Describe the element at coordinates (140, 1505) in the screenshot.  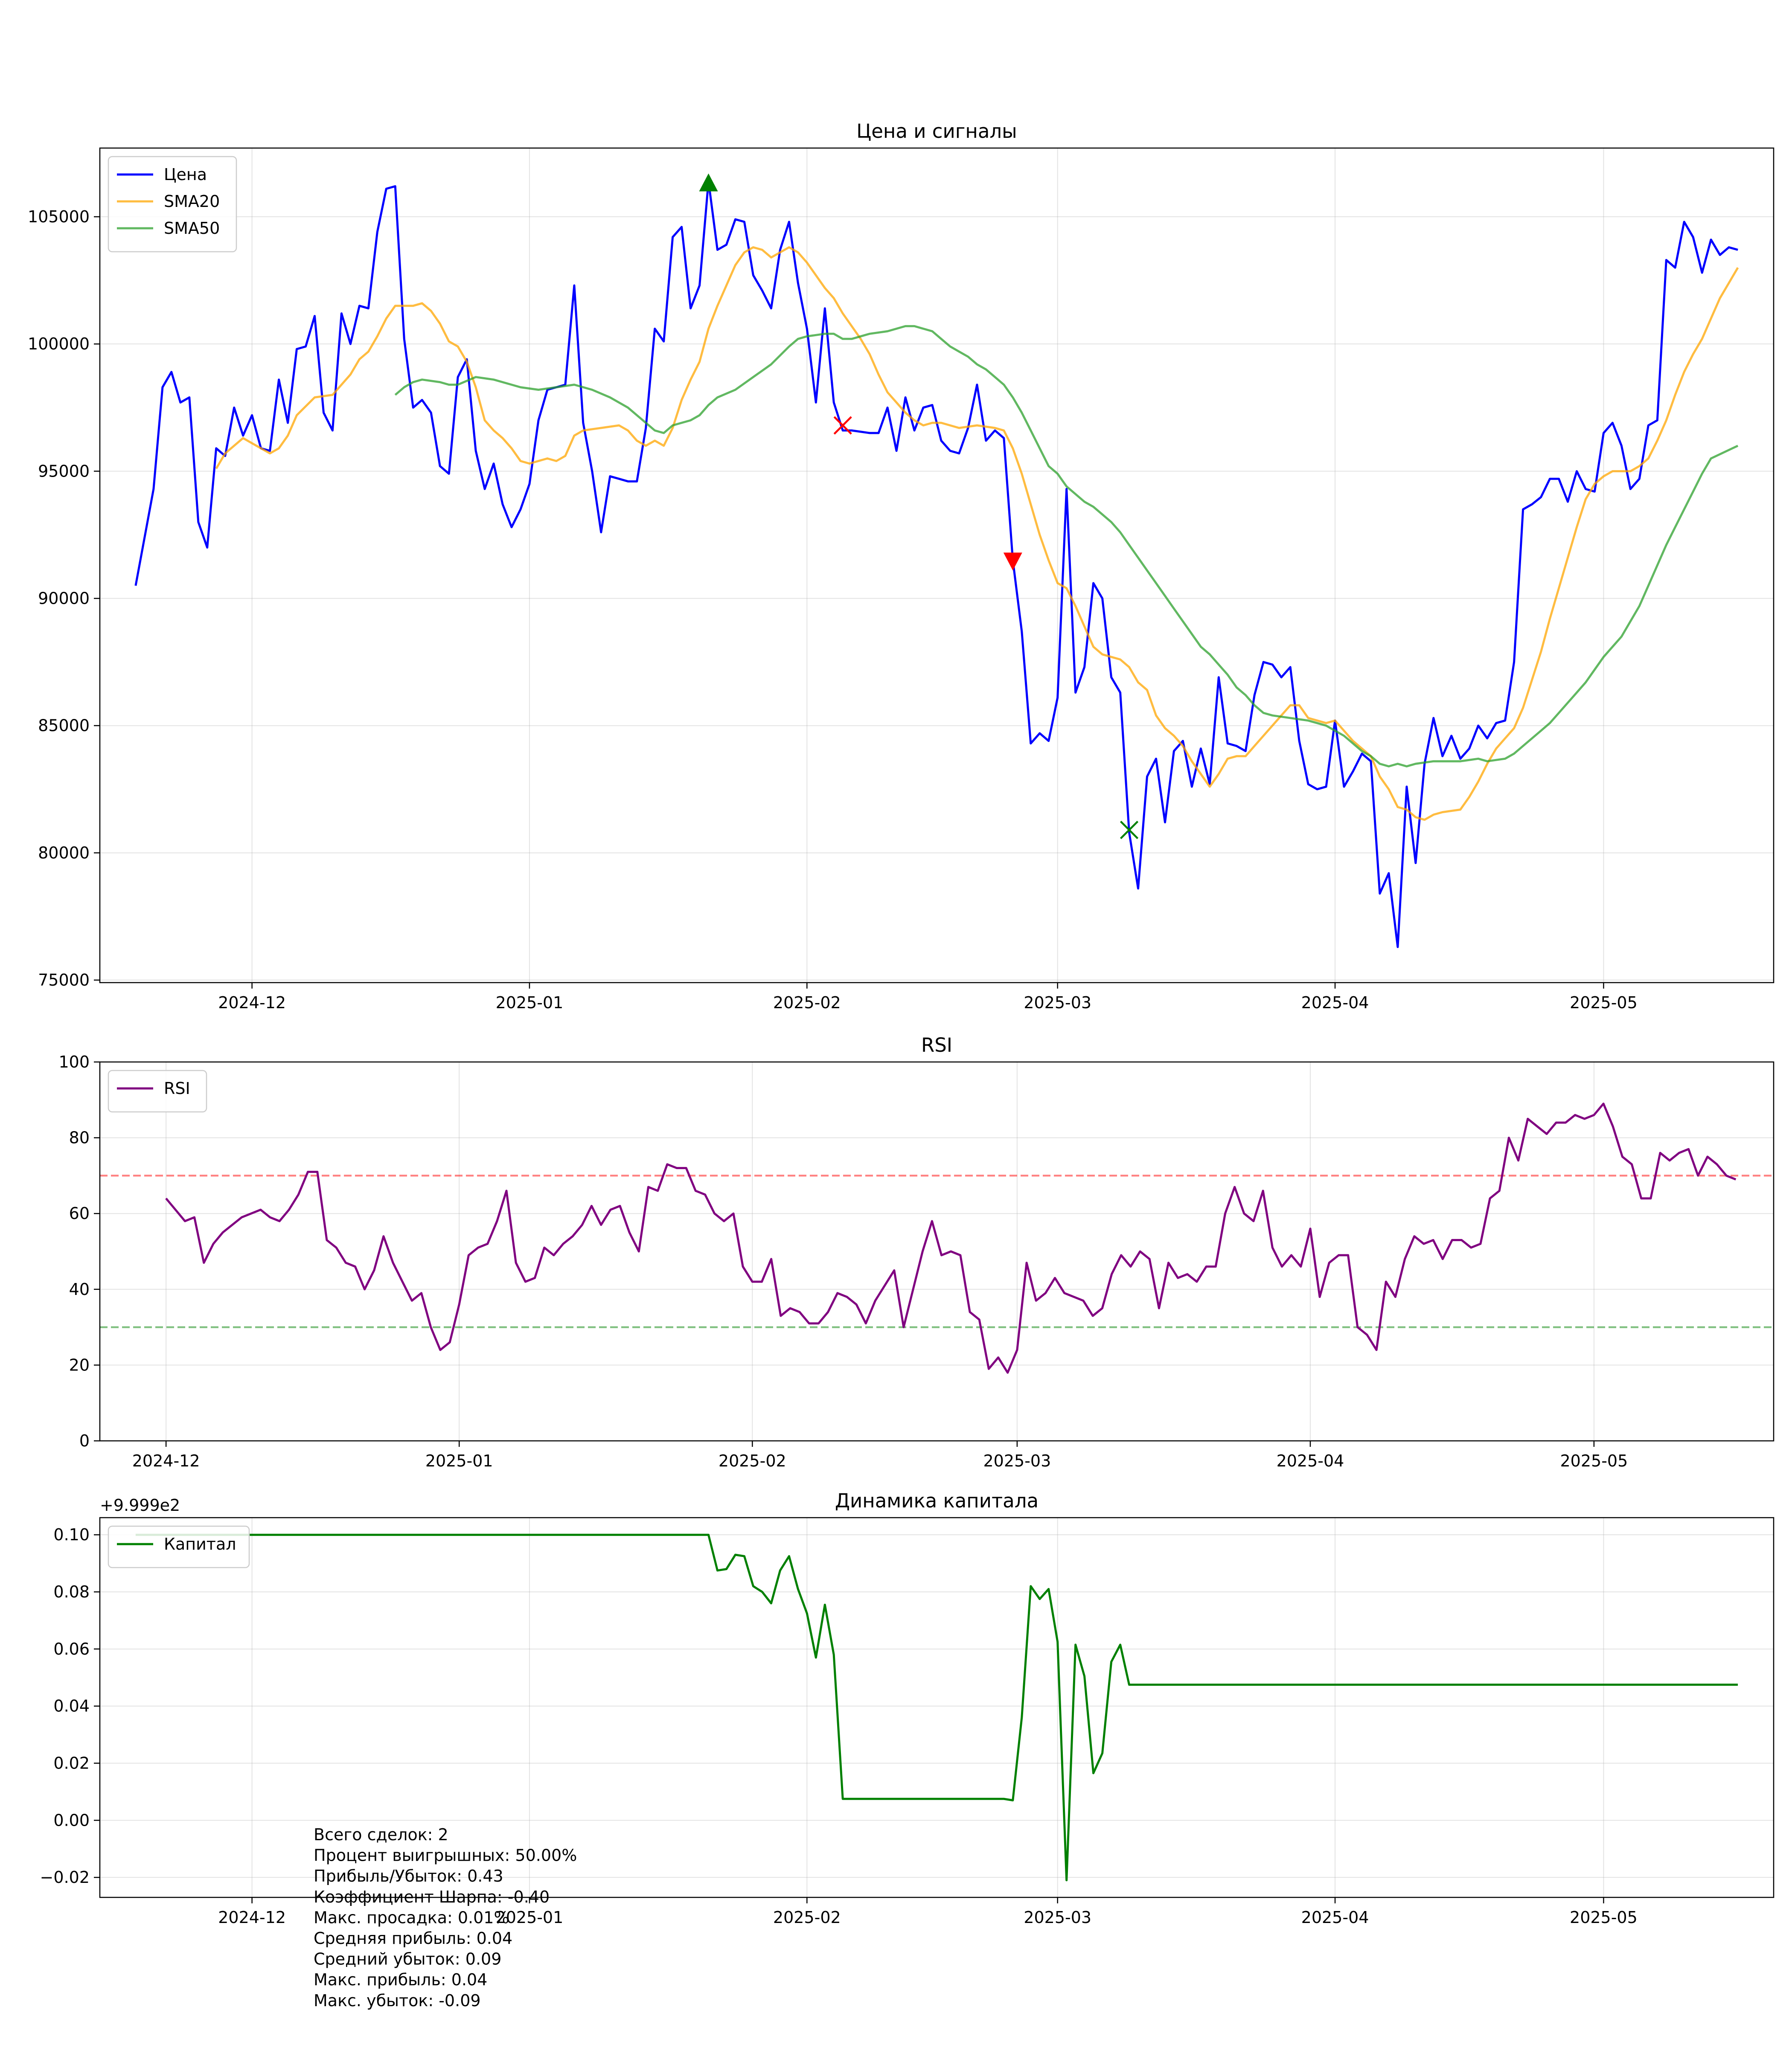
I see `y-offset-label: +9.999e2` at that location.